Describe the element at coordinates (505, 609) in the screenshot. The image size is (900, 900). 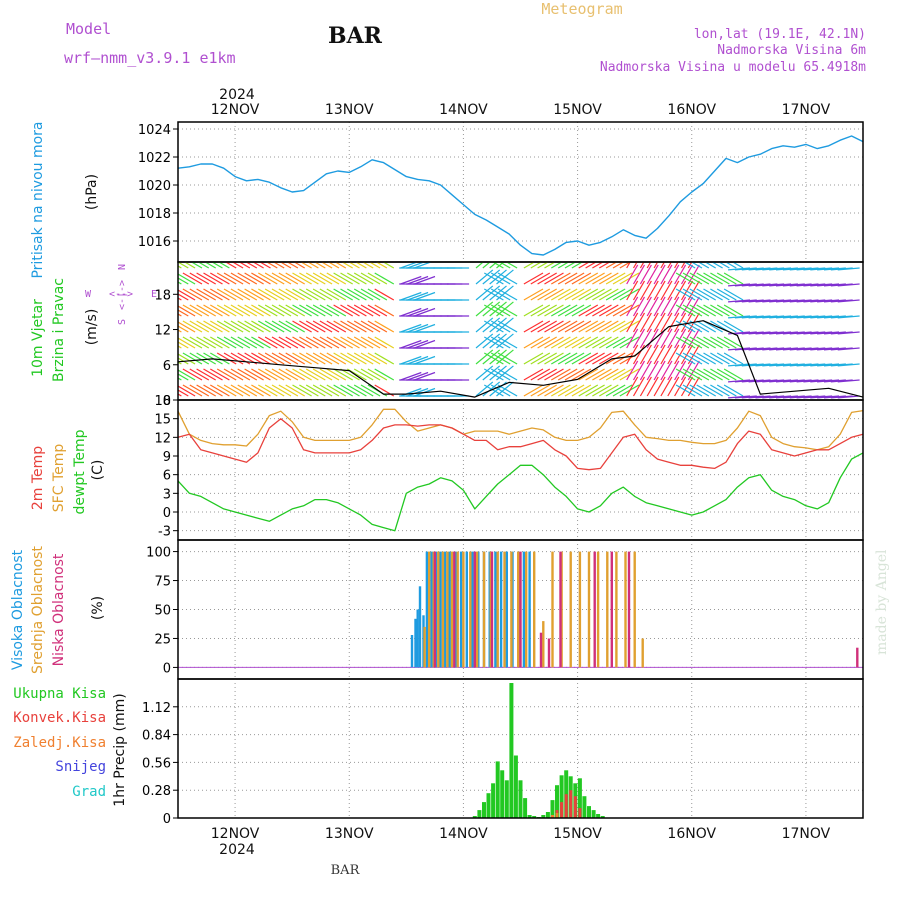
I see `cloud-panel: 0 25 50 75 100` at that location.